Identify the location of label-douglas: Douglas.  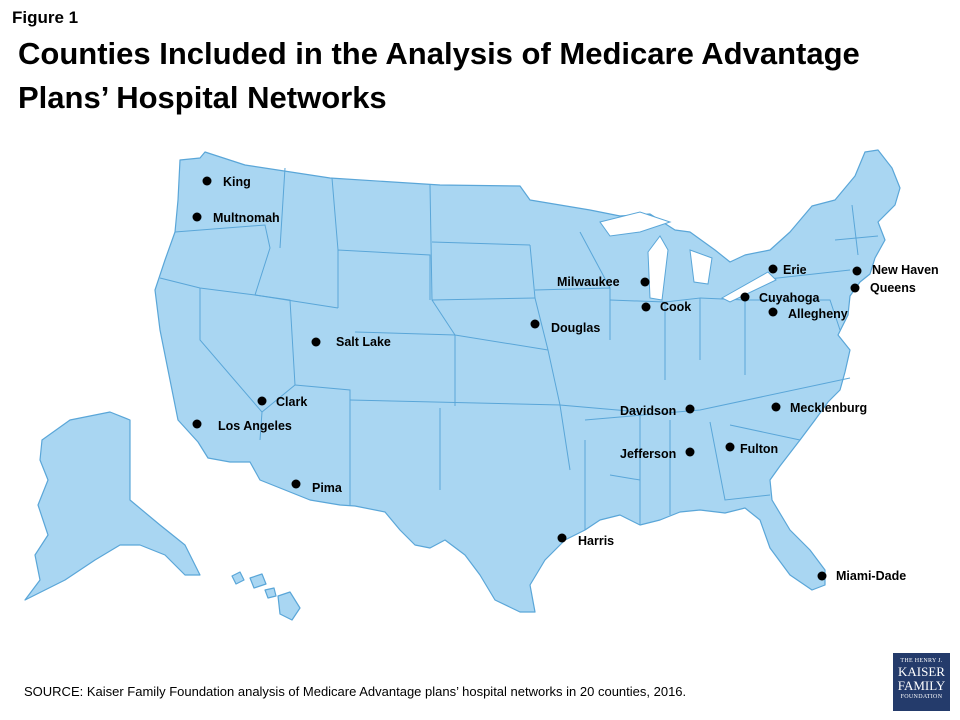
(575, 328).